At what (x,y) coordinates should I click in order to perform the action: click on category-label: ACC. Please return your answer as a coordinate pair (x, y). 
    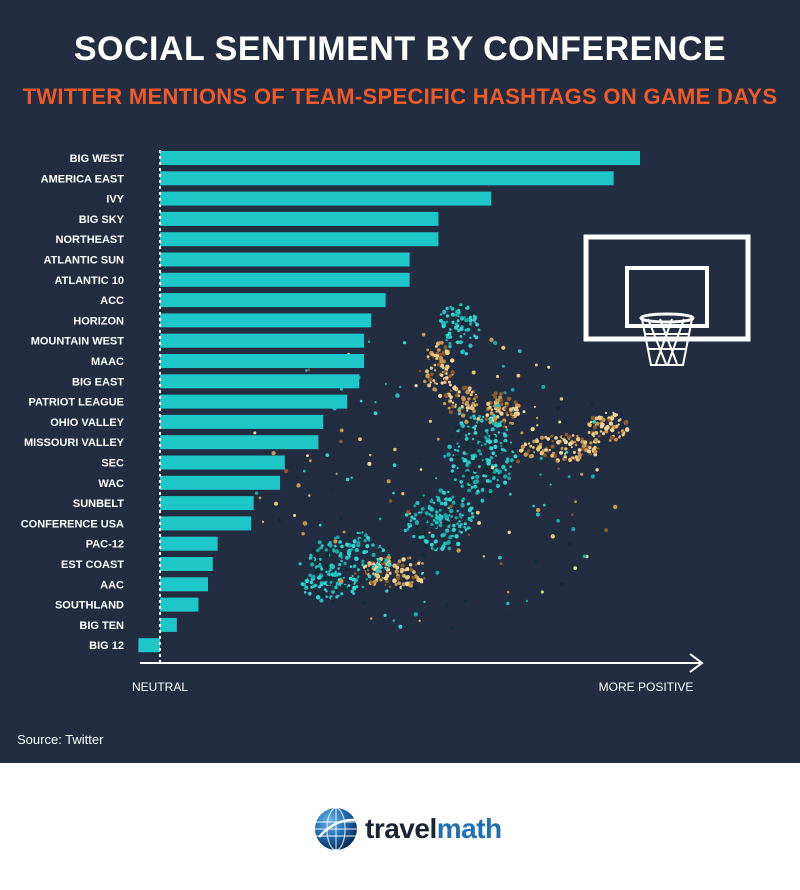
    Looking at the image, I should click on (112, 301).